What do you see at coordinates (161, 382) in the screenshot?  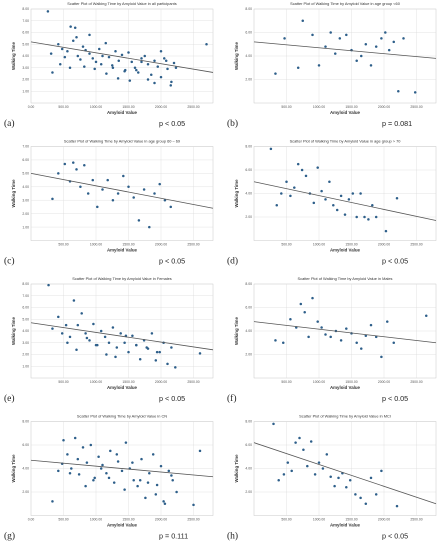 I see `x-tick-label: 2000.00` at bounding box center [161, 382].